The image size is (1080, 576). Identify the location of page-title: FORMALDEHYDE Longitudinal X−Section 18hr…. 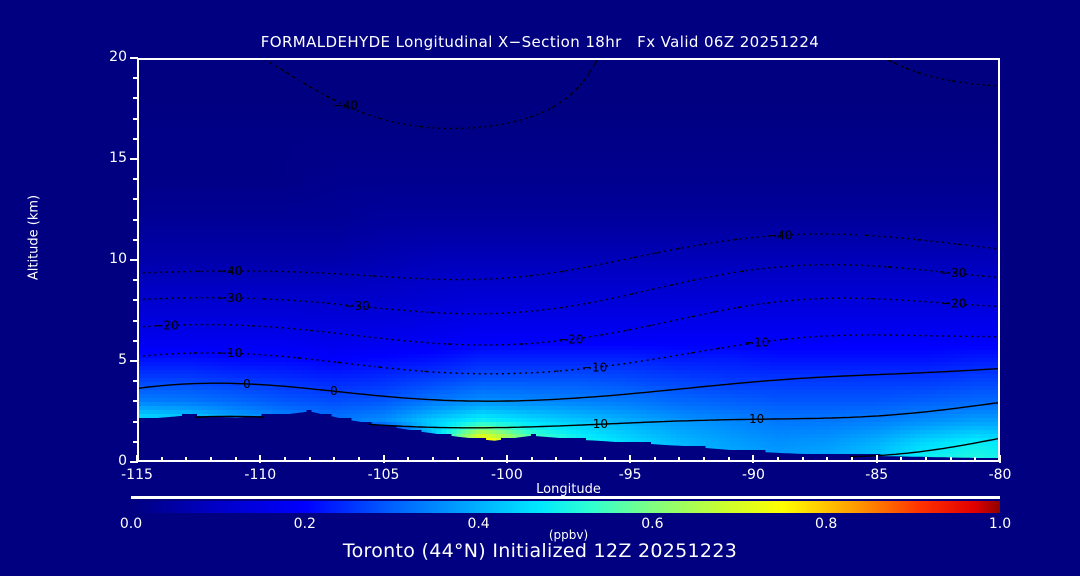
(540, 42).